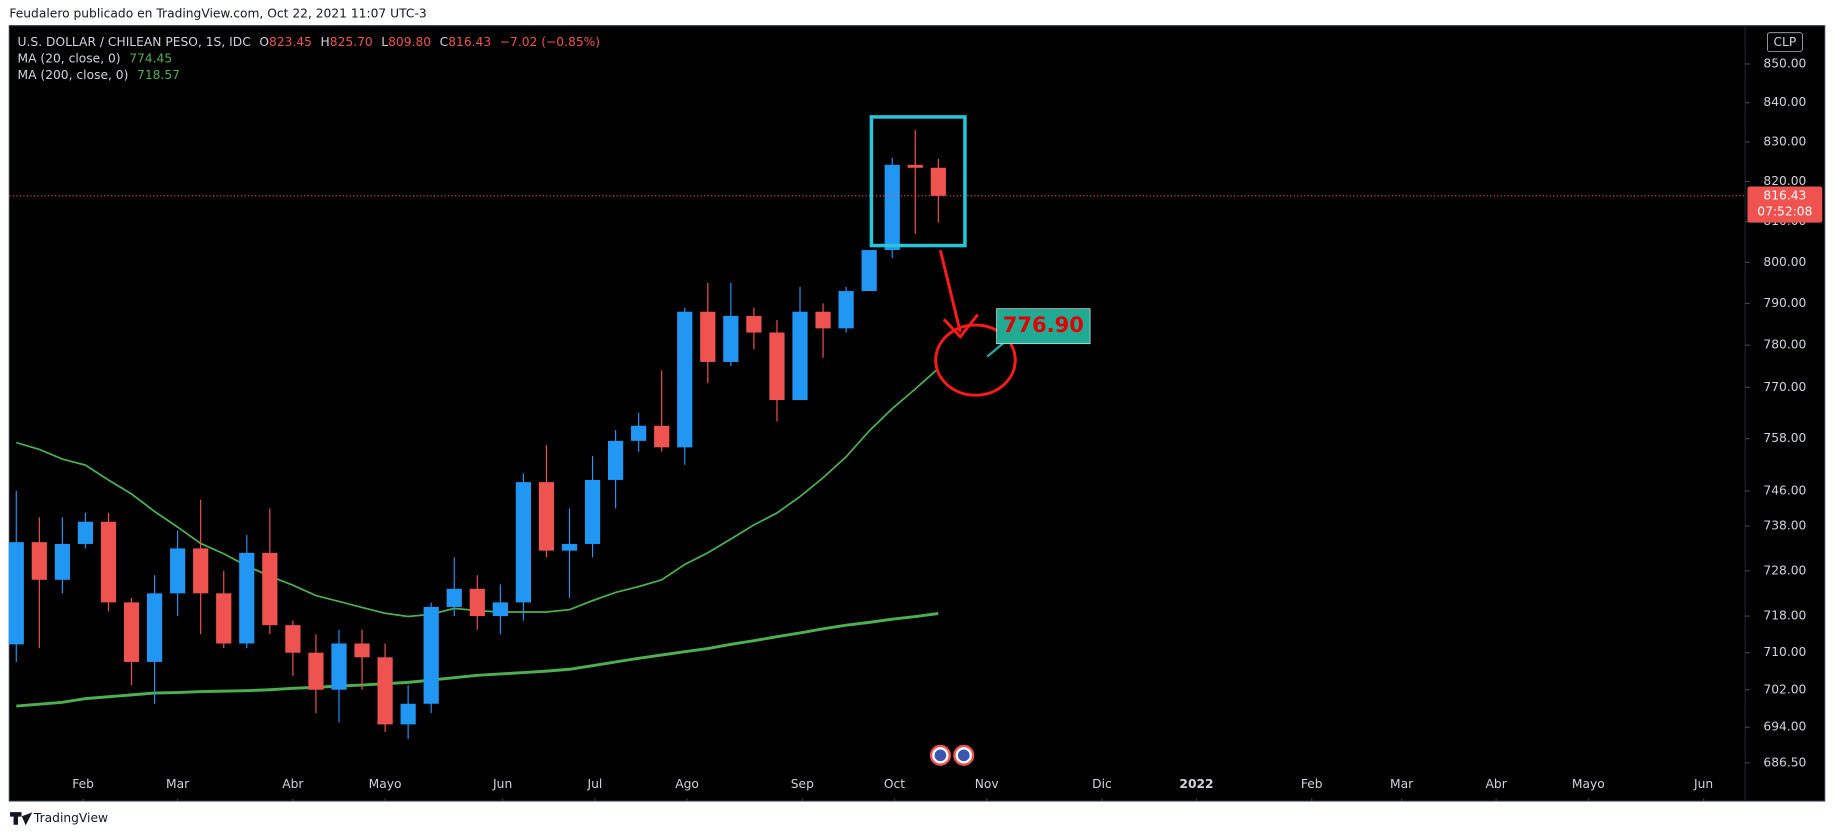 Image resolution: width=1834 pixels, height=836 pixels. What do you see at coordinates (1784, 141) in the screenshot?
I see `y-tick-label: 830.00` at bounding box center [1784, 141].